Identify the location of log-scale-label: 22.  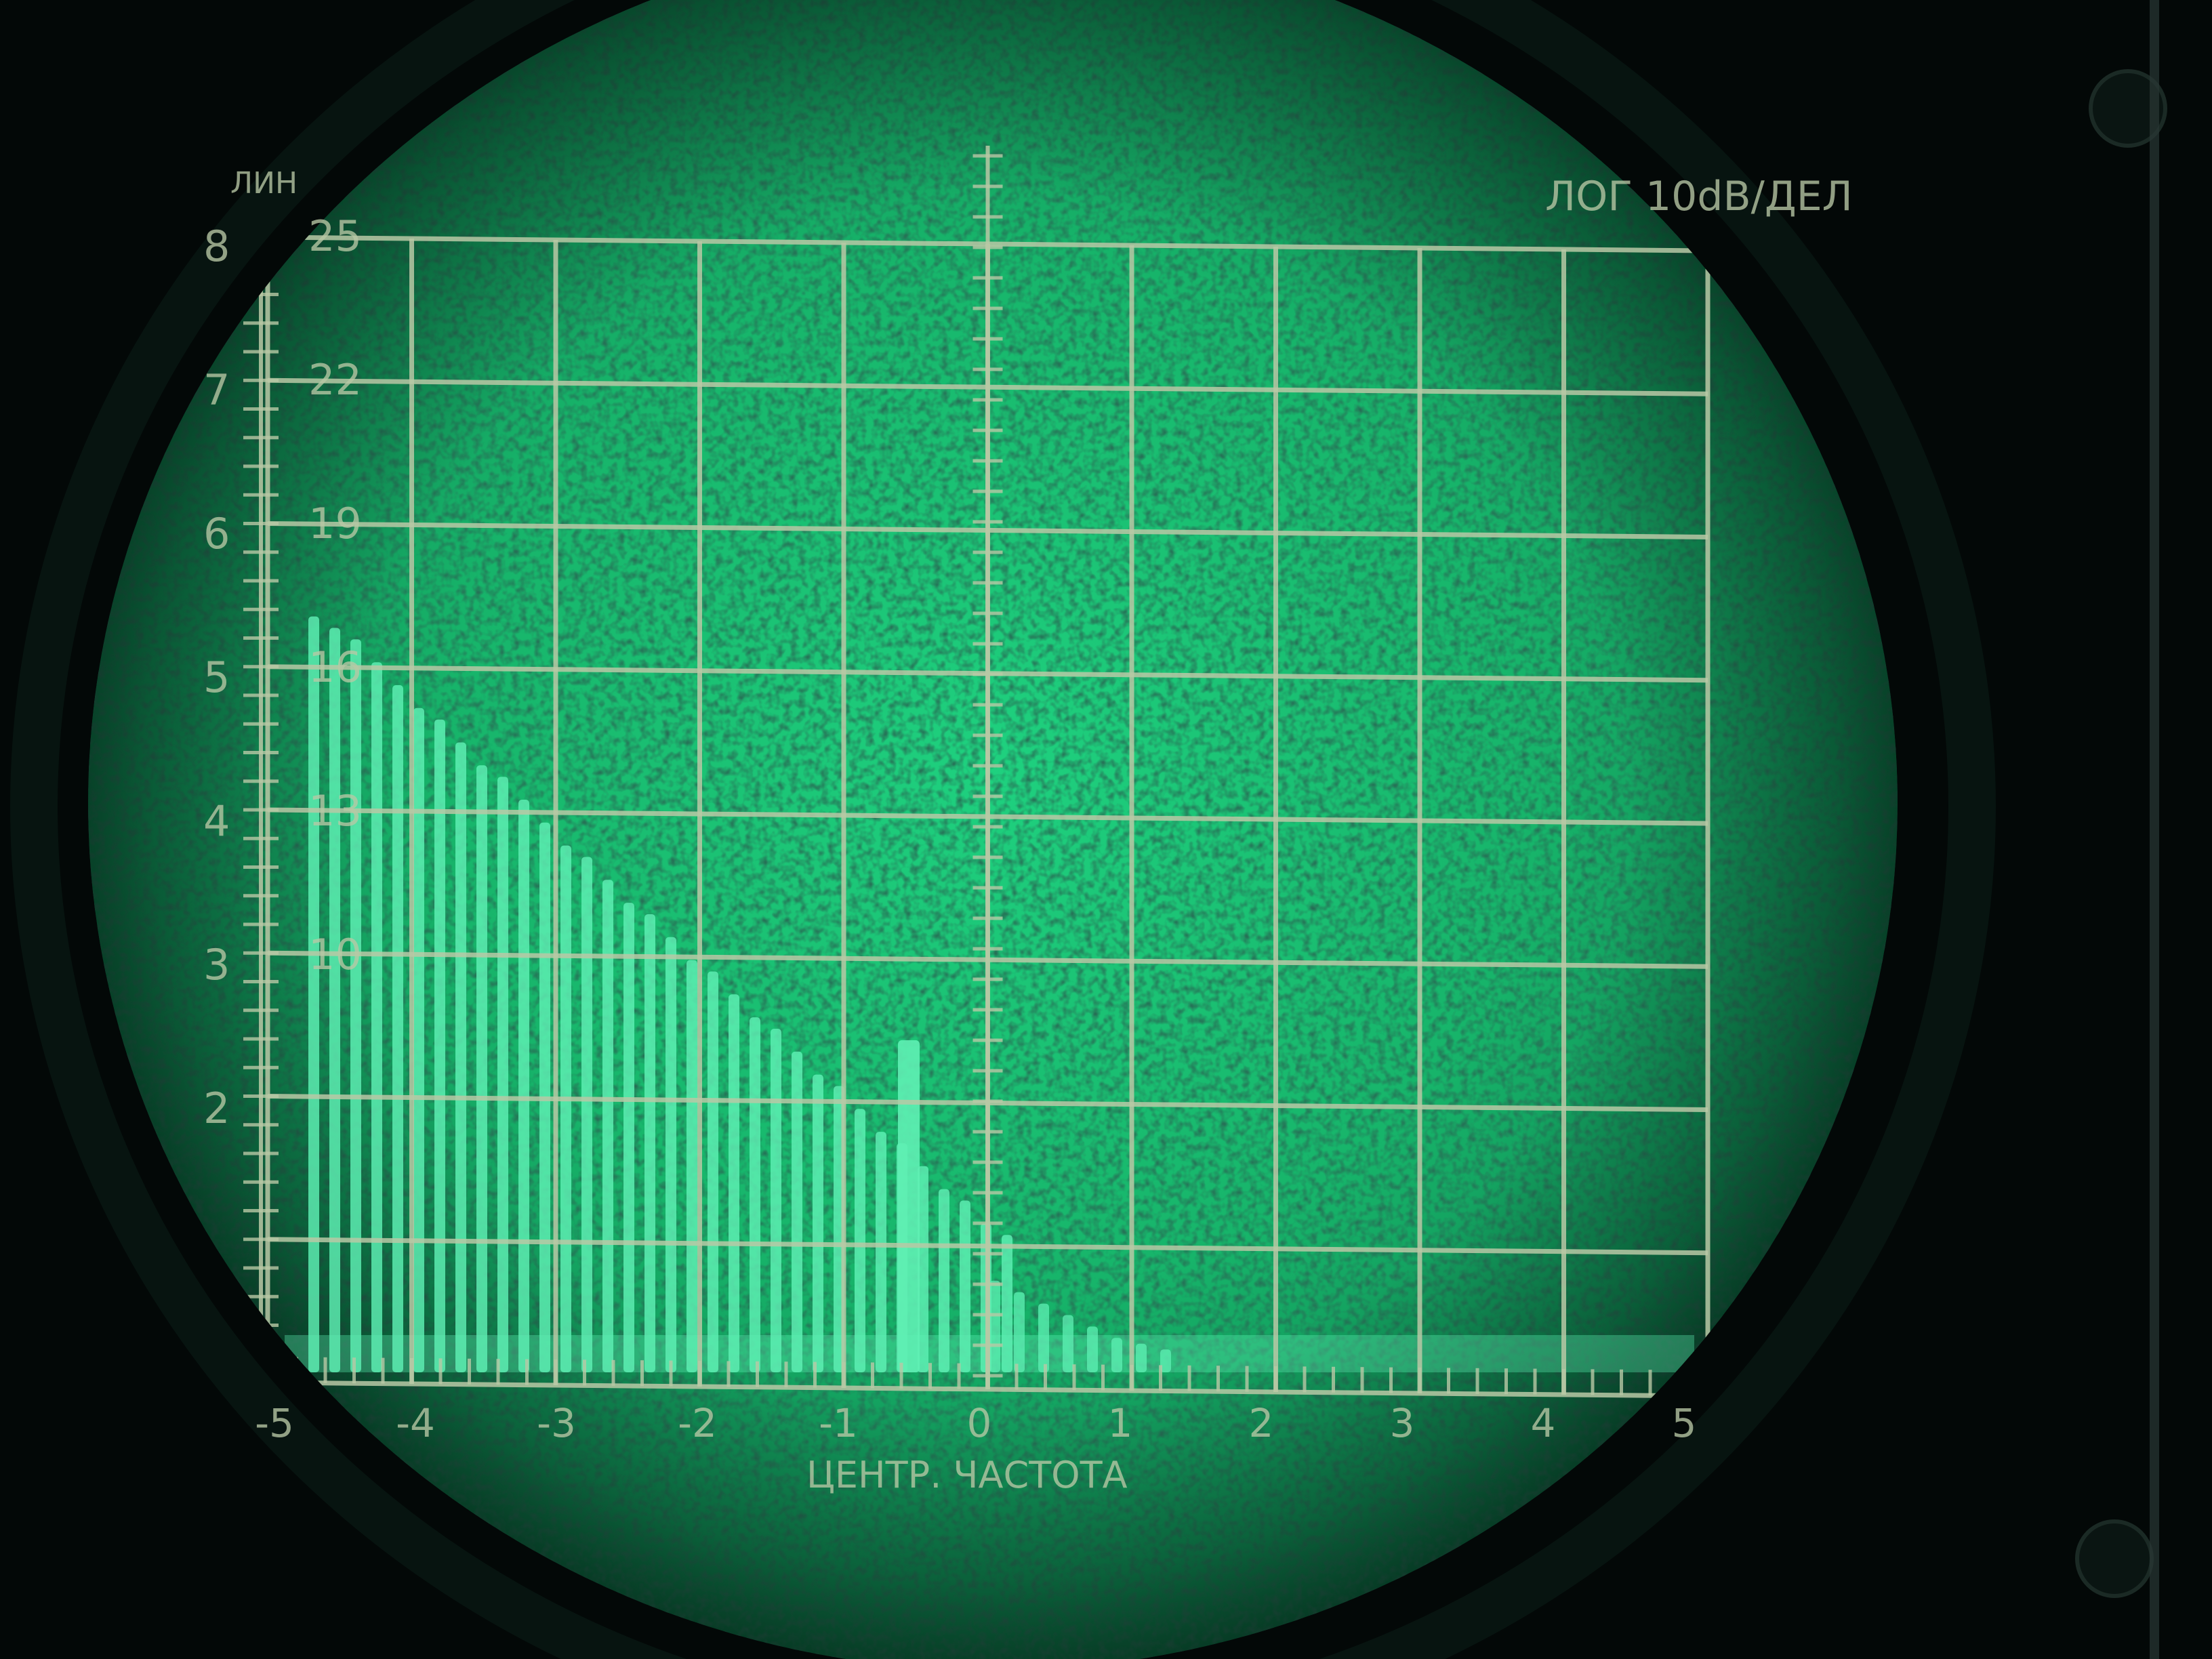
(335, 380).